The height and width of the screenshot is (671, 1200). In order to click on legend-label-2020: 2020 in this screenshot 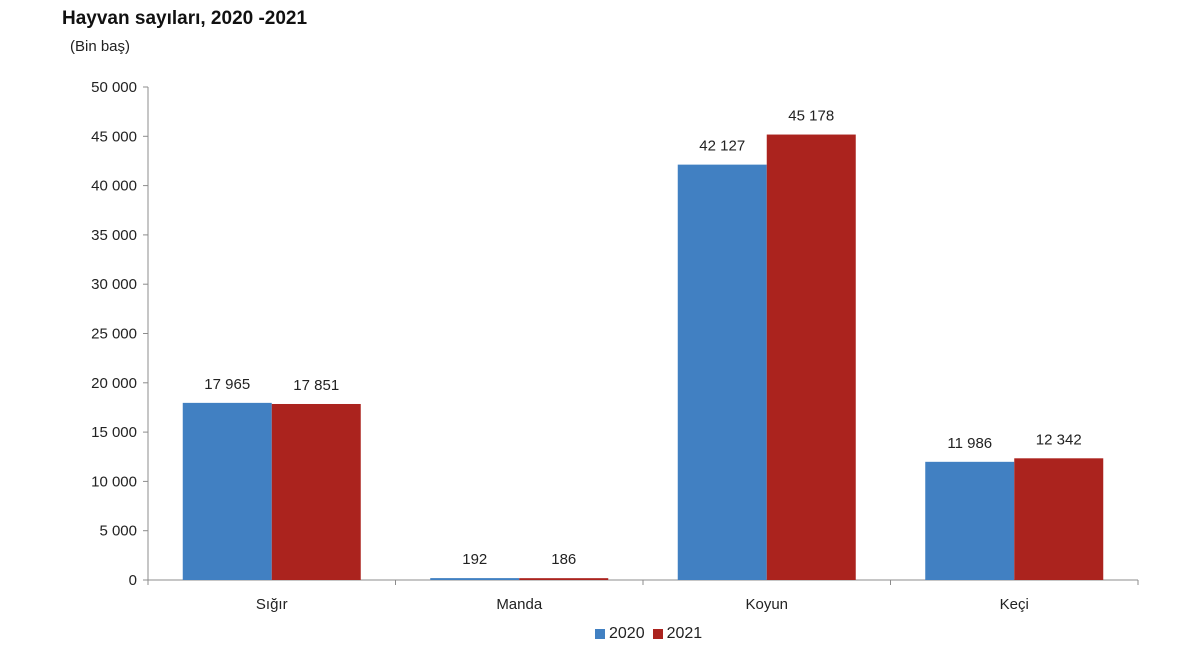, I will do `click(627, 633)`.